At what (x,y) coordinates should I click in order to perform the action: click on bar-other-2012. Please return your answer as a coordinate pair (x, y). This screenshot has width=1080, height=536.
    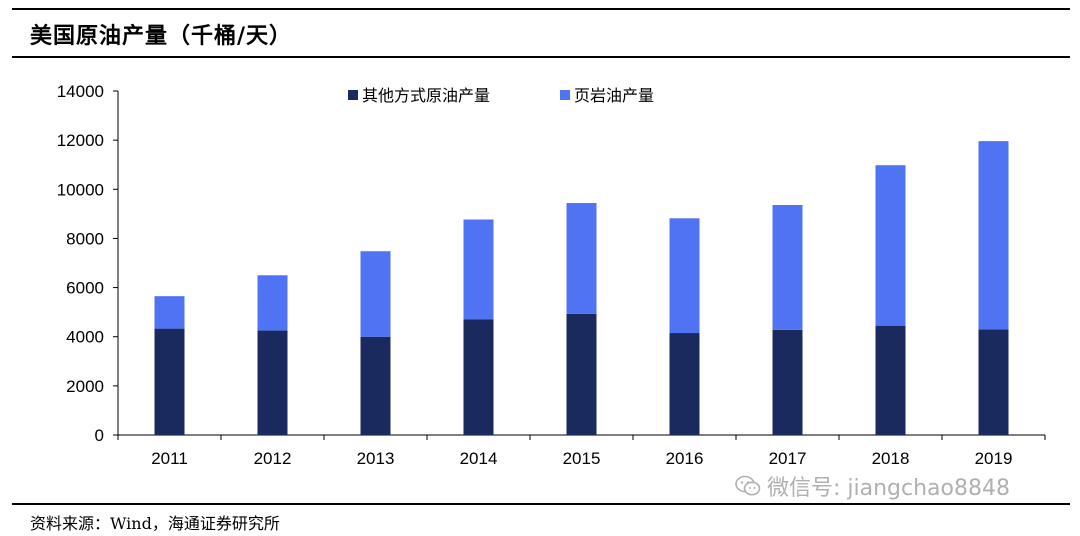
    Looking at the image, I should click on (272, 382).